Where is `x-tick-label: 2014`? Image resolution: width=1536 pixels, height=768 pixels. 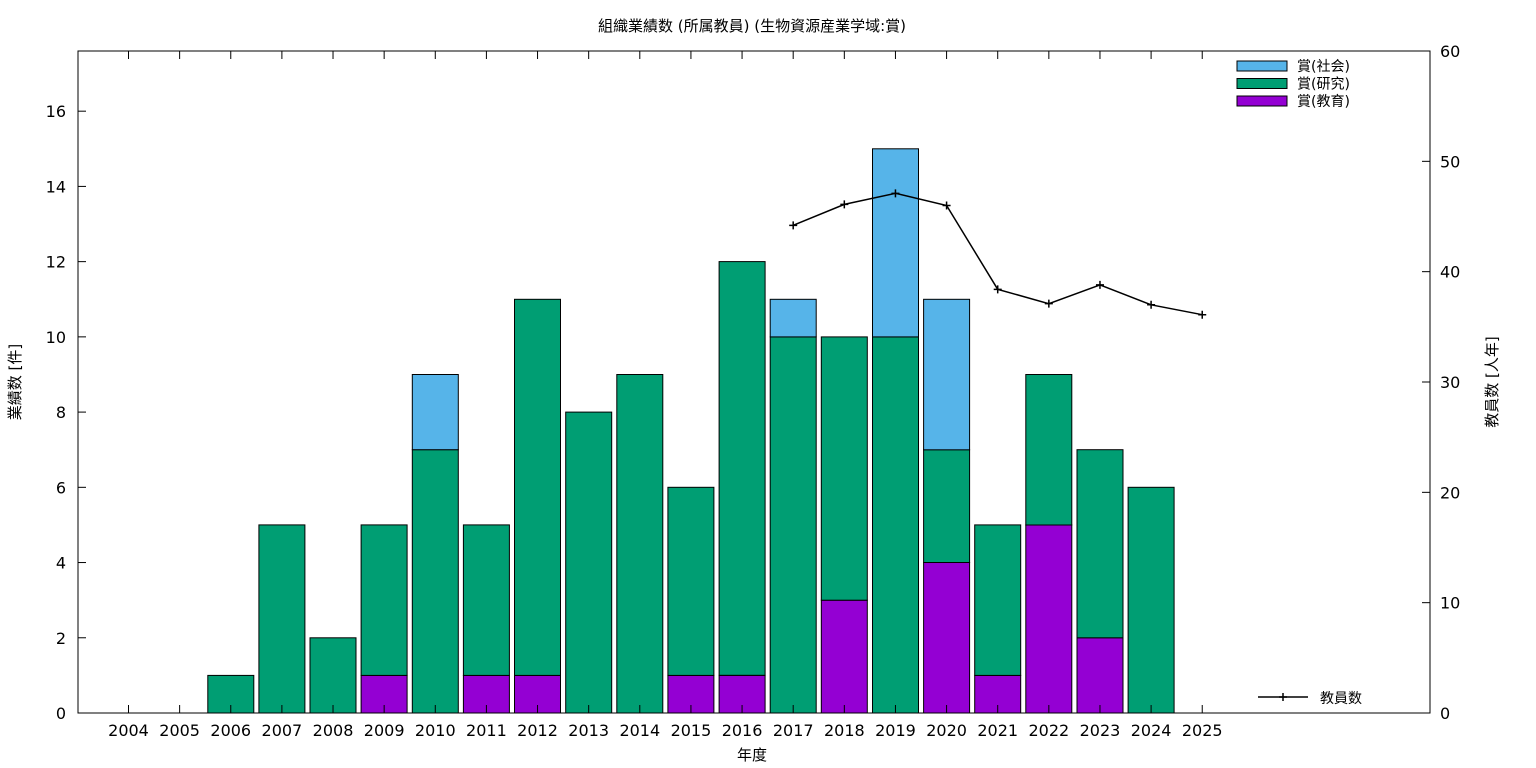 x-tick-label: 2014 is located at coordinates (639, 730).